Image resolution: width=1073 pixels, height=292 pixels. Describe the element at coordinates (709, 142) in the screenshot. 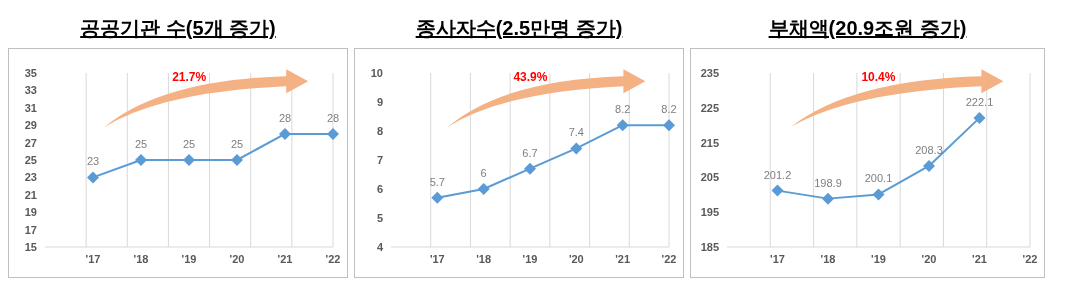

I see `y-tick-label: 215` at that location.